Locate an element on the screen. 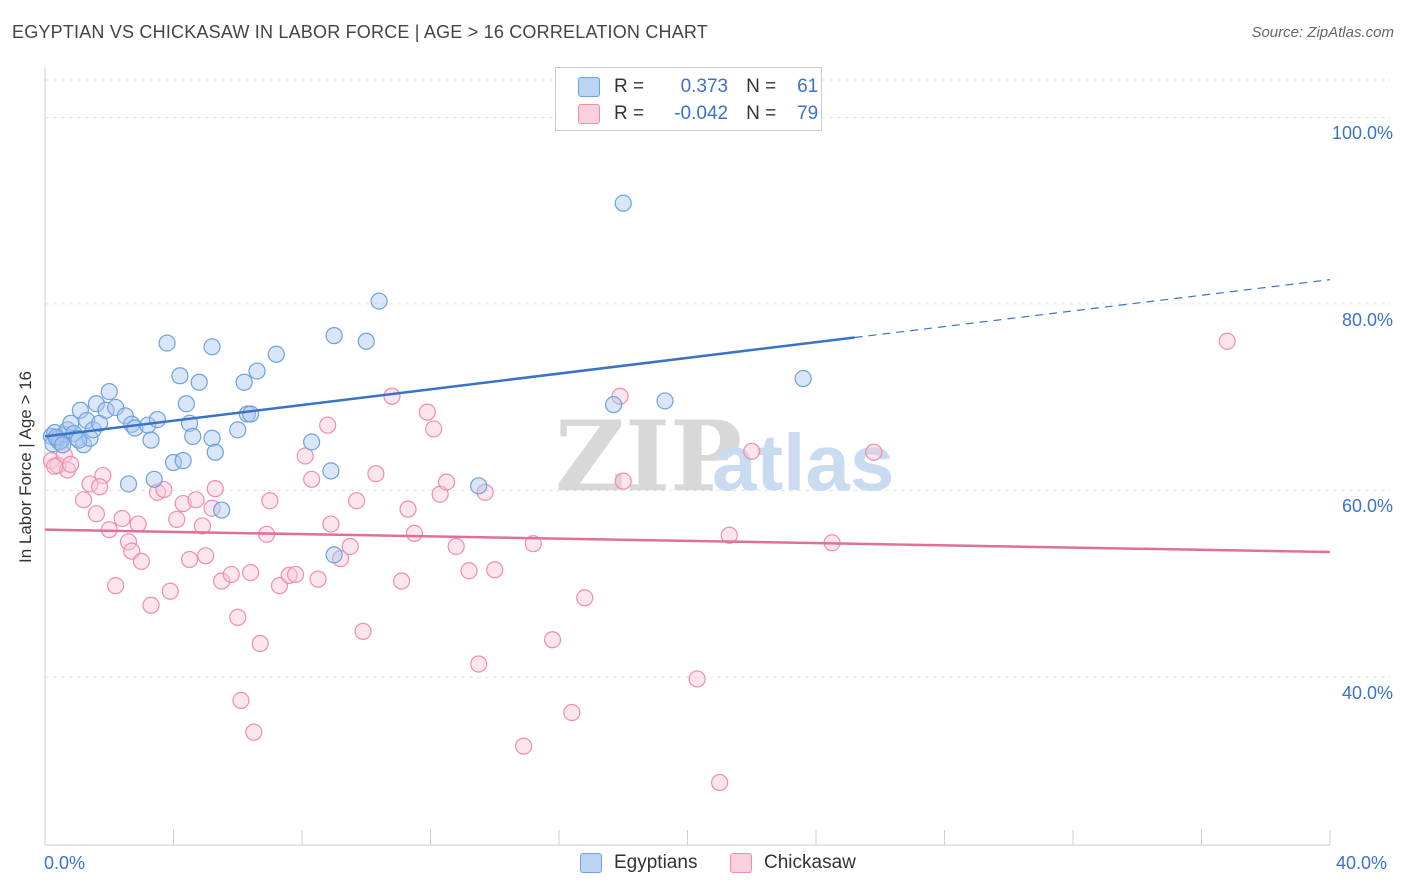  x-tick-label-max: 40.0% is located at coordinates (1362, 863).